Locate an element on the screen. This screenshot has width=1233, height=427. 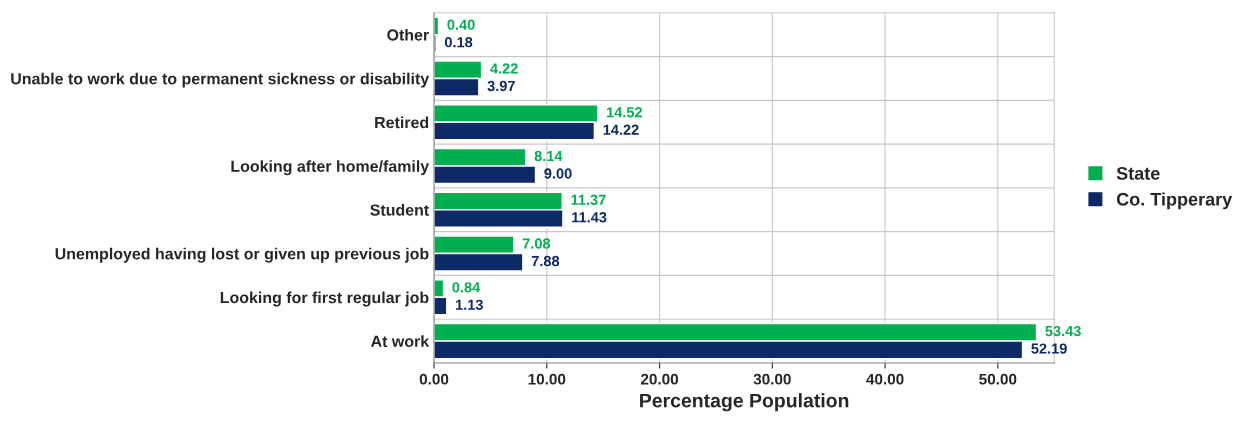
y-tick-label: Student is located at coordinates (399, 209).